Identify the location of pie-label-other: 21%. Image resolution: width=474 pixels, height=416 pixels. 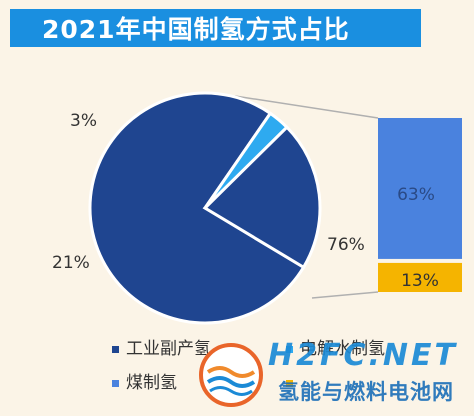
(71, 263).